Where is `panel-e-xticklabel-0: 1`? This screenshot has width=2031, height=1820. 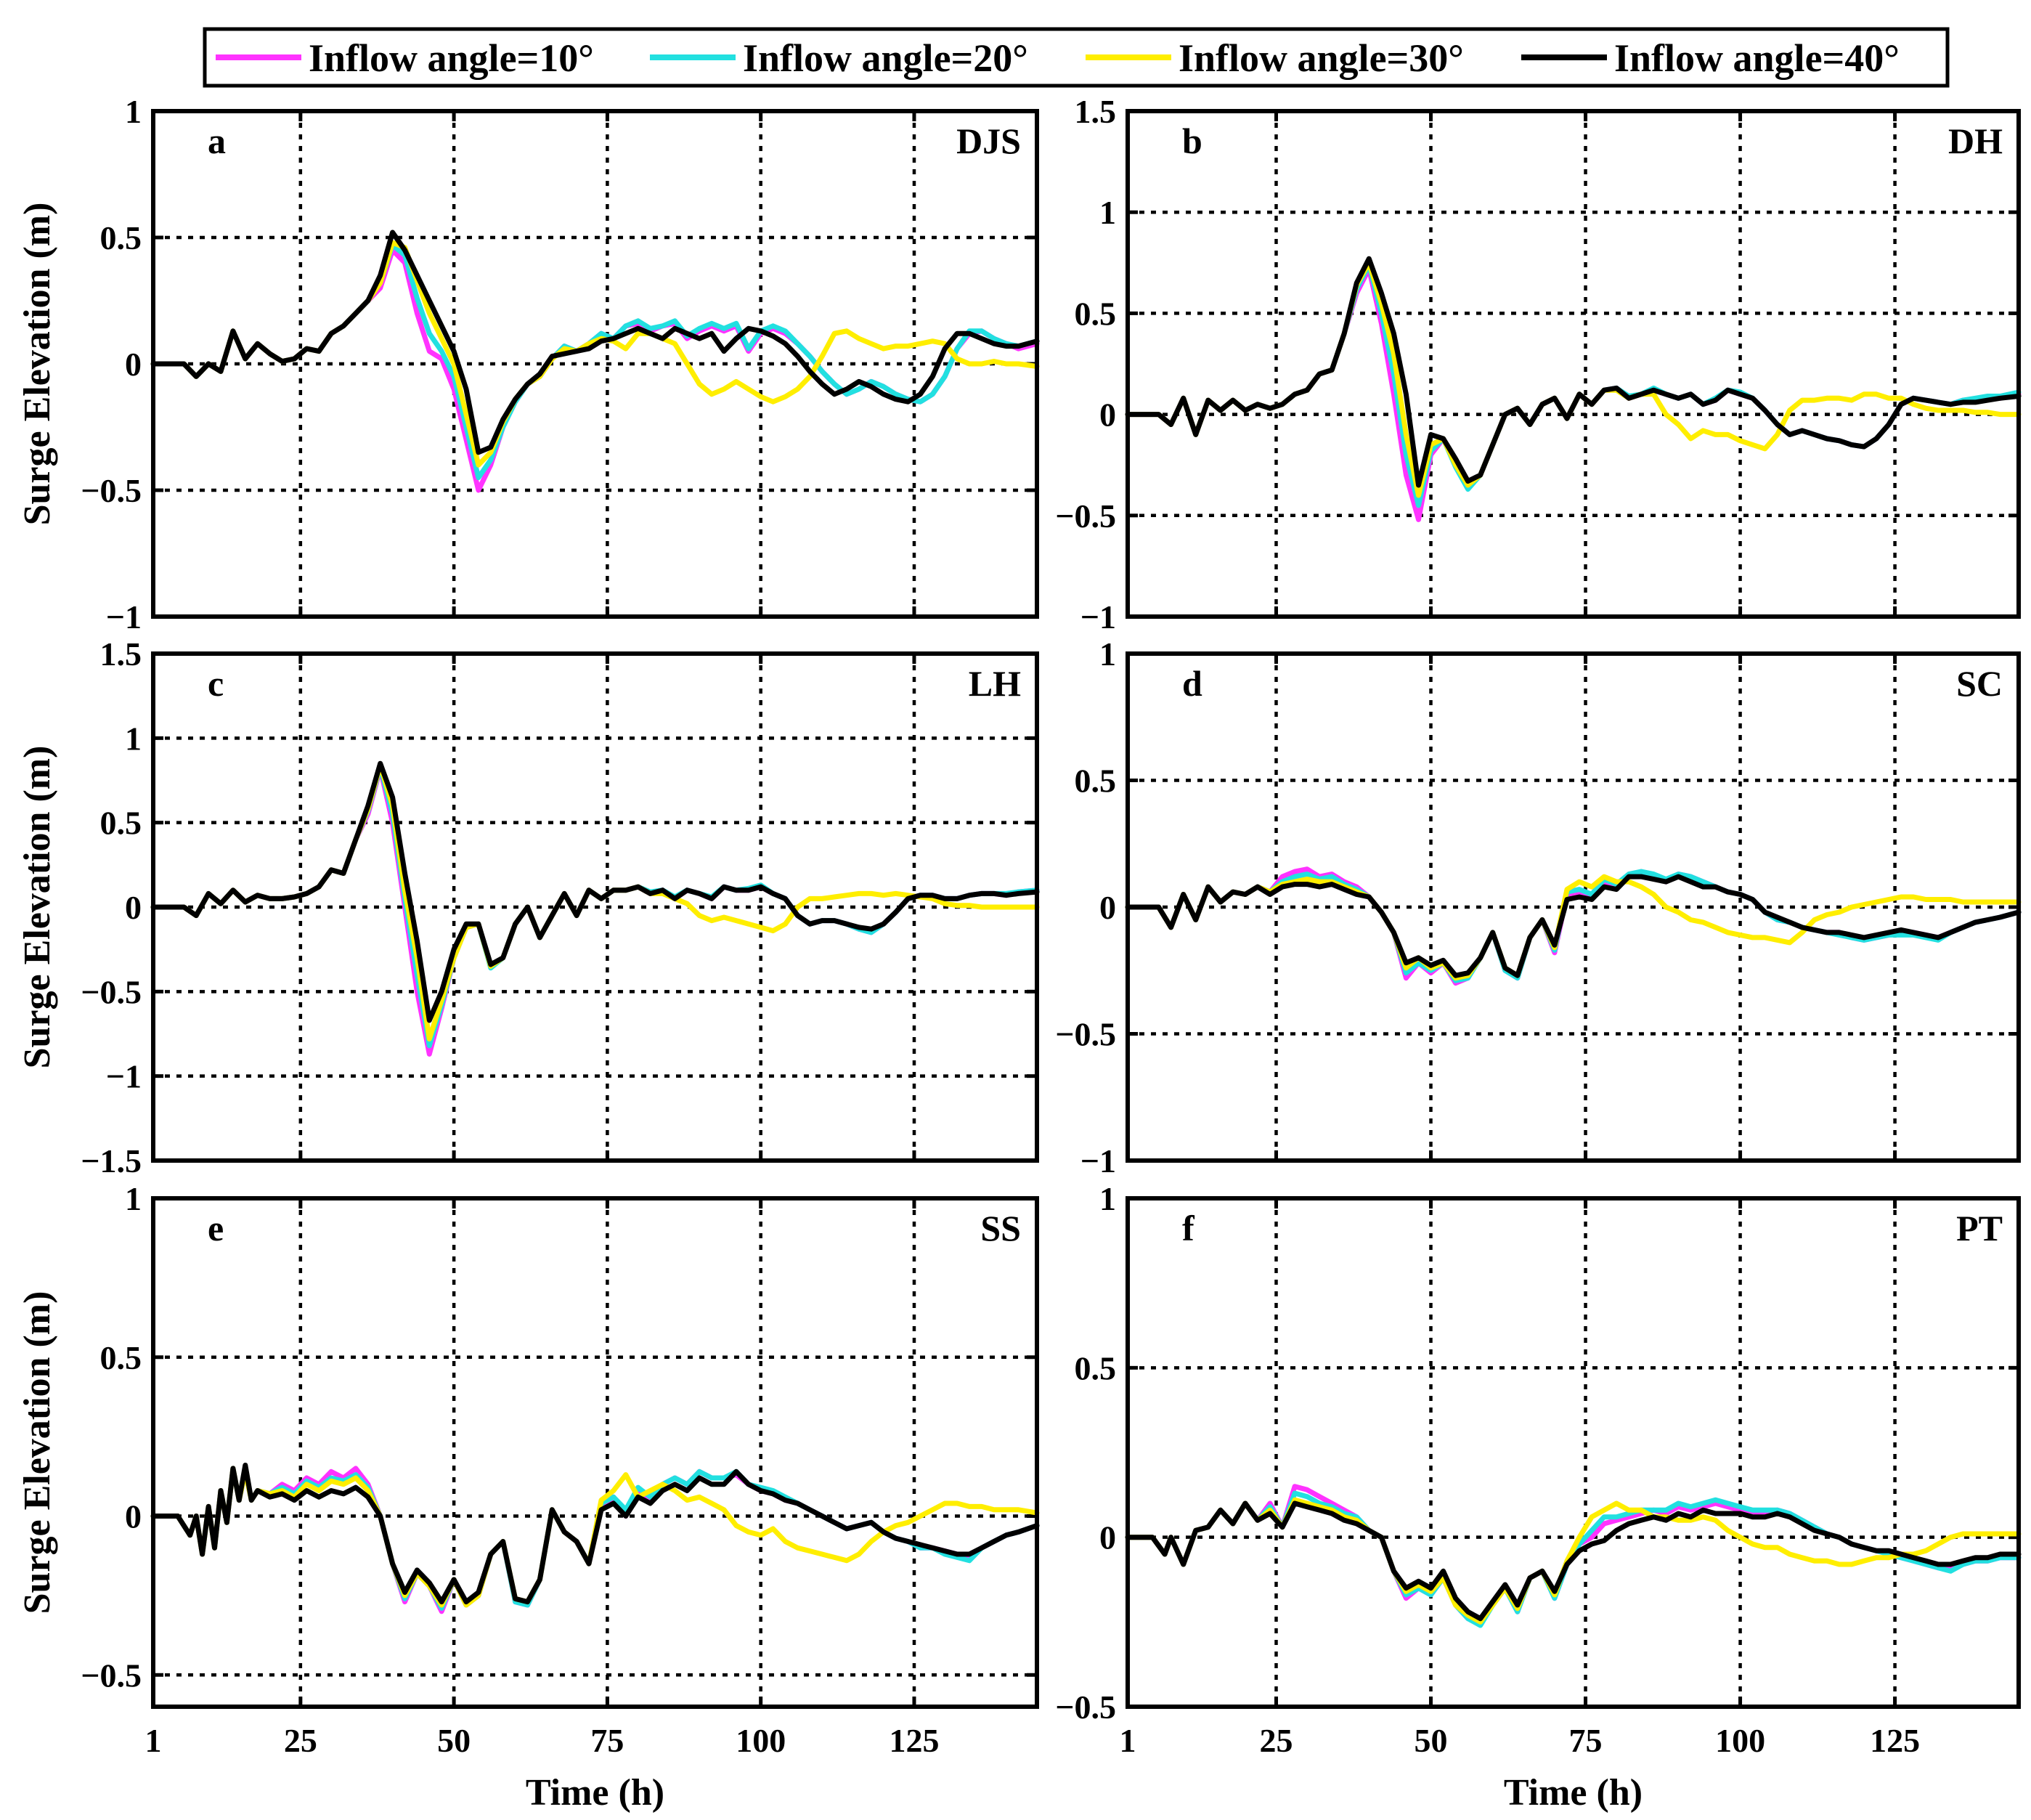 panel-e-xticklabel-0: 1 is located at coordinates (154, 1740).